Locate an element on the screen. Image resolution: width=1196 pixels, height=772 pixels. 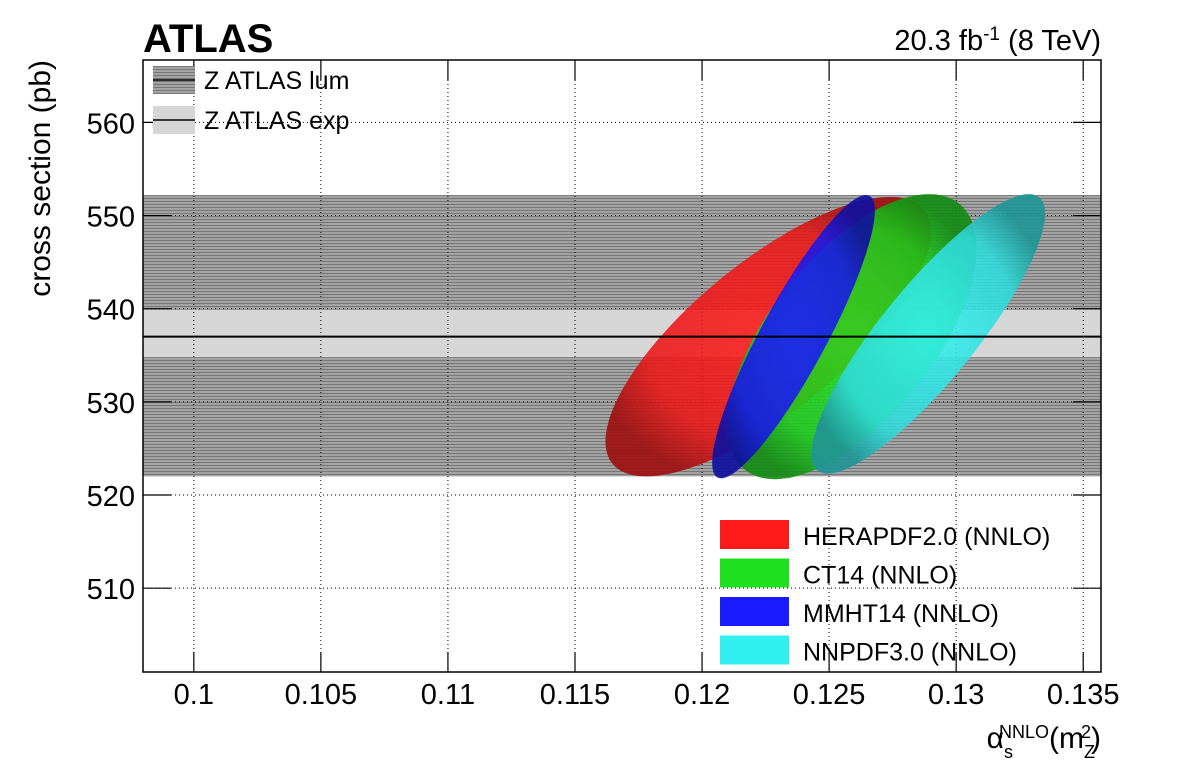
x-label-part: ) is located at coordinates (1096, 738).